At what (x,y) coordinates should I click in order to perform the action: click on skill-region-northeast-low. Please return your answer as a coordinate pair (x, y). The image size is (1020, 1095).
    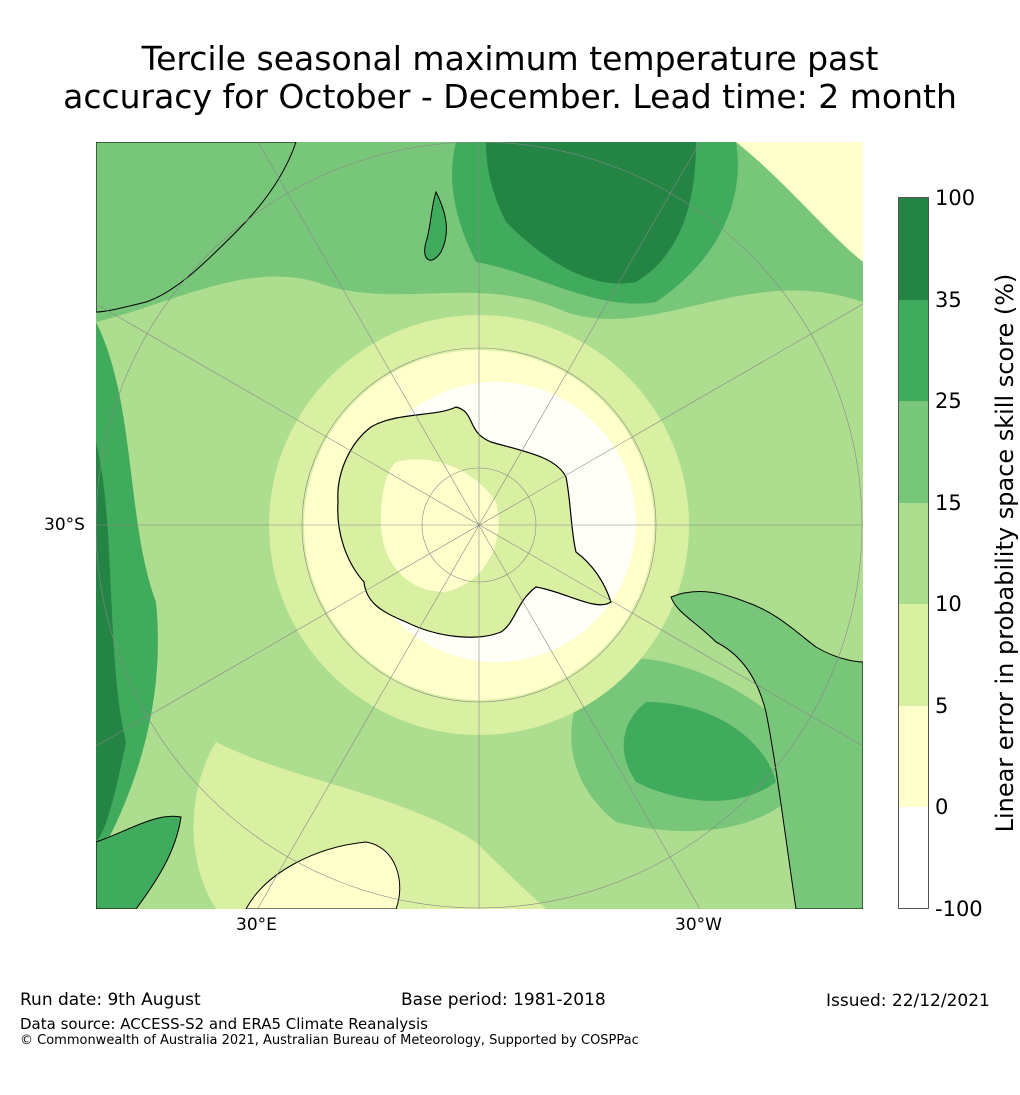
    Looking at the image, I should click on (799, 202).